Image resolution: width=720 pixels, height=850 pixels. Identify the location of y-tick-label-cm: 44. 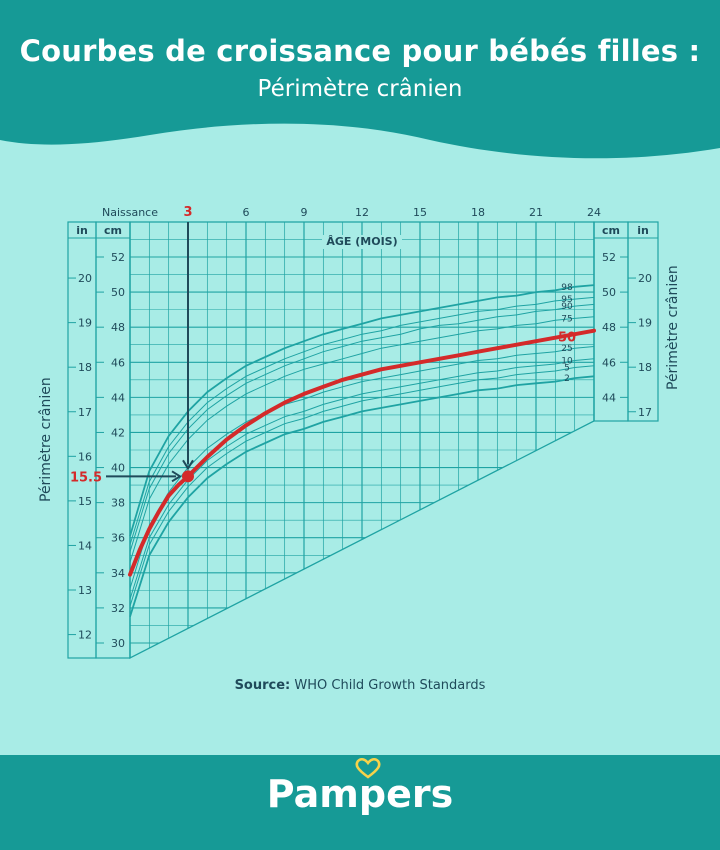
(118, 397).